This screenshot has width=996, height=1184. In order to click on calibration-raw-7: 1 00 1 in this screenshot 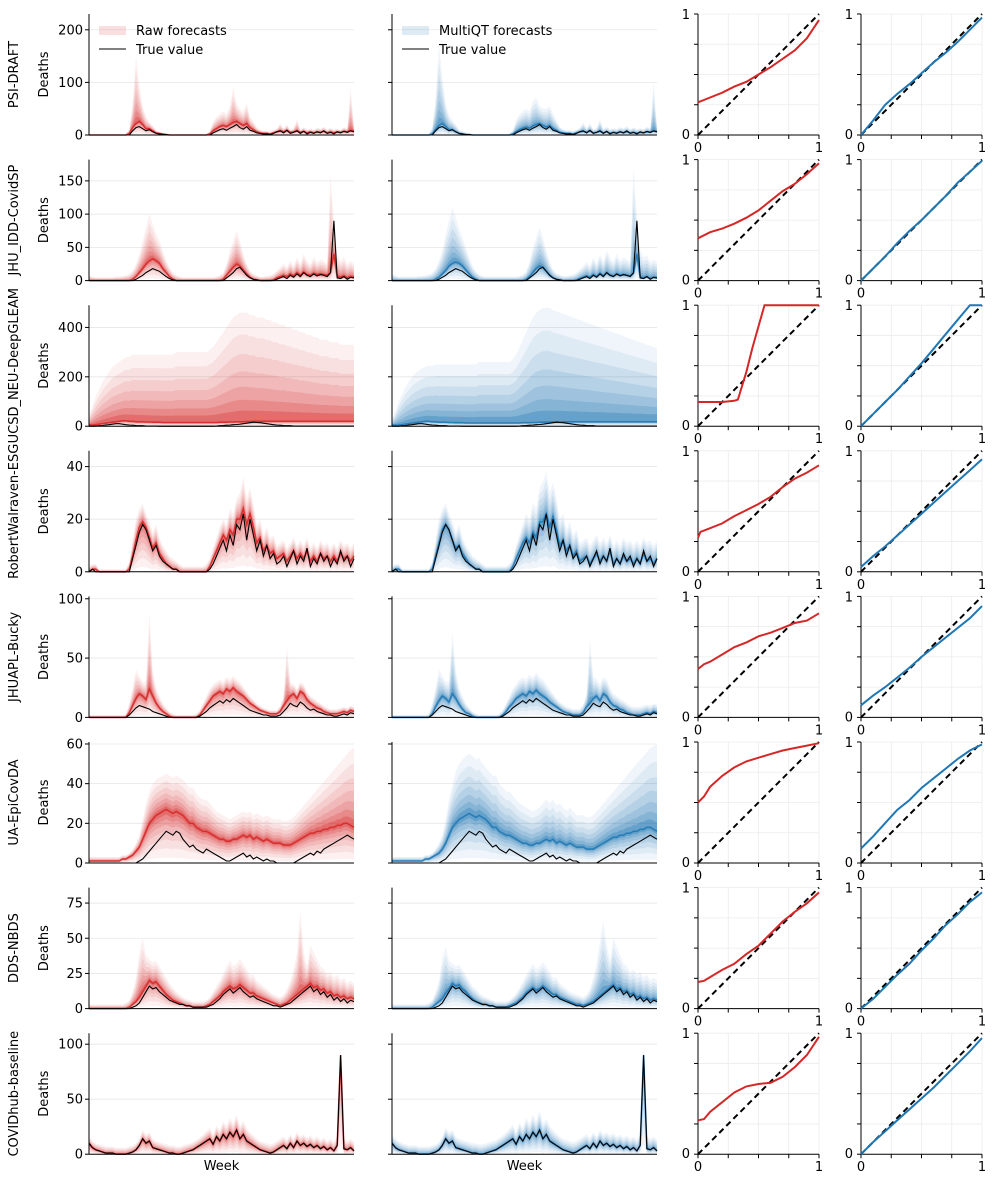, I will do `click(752, 1101)`.